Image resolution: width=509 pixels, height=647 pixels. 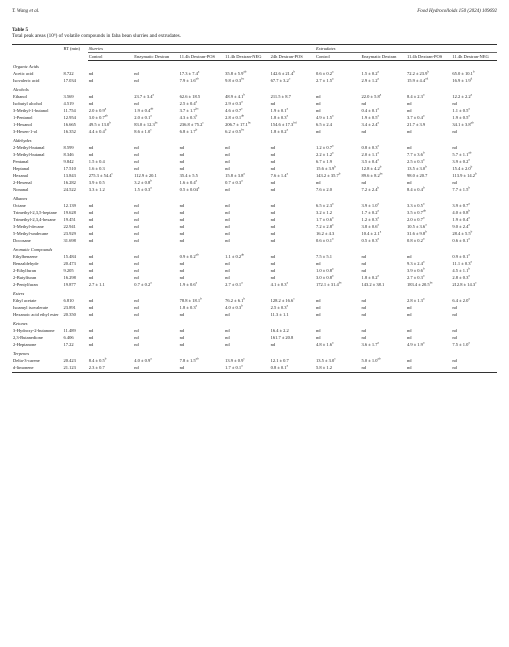 I want to click on cell: 212.8 ± 14.3c, so click(x=474, y=285).